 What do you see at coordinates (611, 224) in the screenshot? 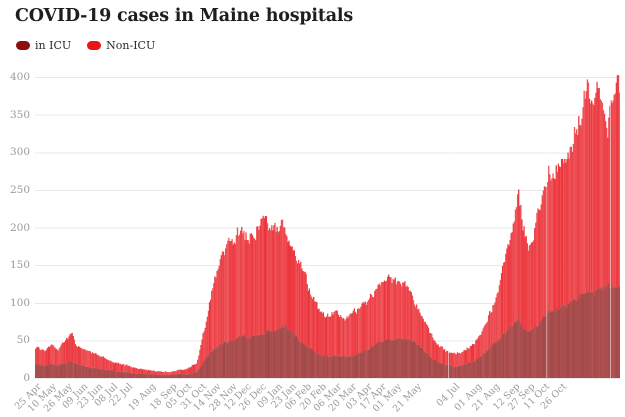
I see `data-gap` at bounding box center [611, 224].